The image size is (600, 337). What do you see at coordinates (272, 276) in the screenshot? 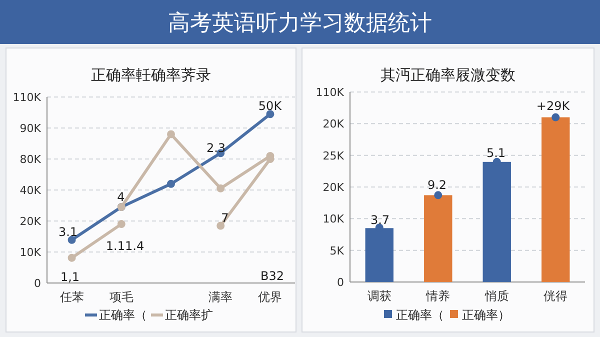
I see `annotation: B32` at bounding box center [272, 276].